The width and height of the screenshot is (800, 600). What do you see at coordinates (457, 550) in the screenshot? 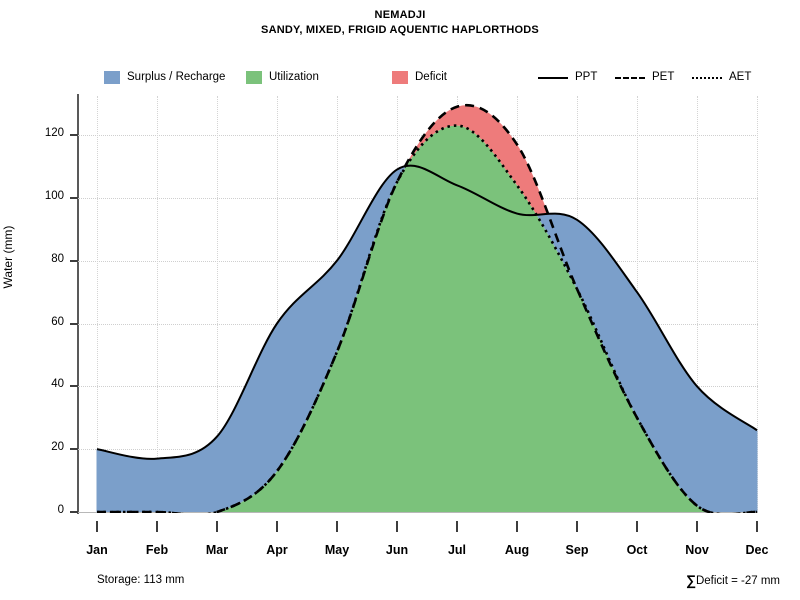
I see `x-tick-label-jul: Jul` at bounding box center [457, 550].